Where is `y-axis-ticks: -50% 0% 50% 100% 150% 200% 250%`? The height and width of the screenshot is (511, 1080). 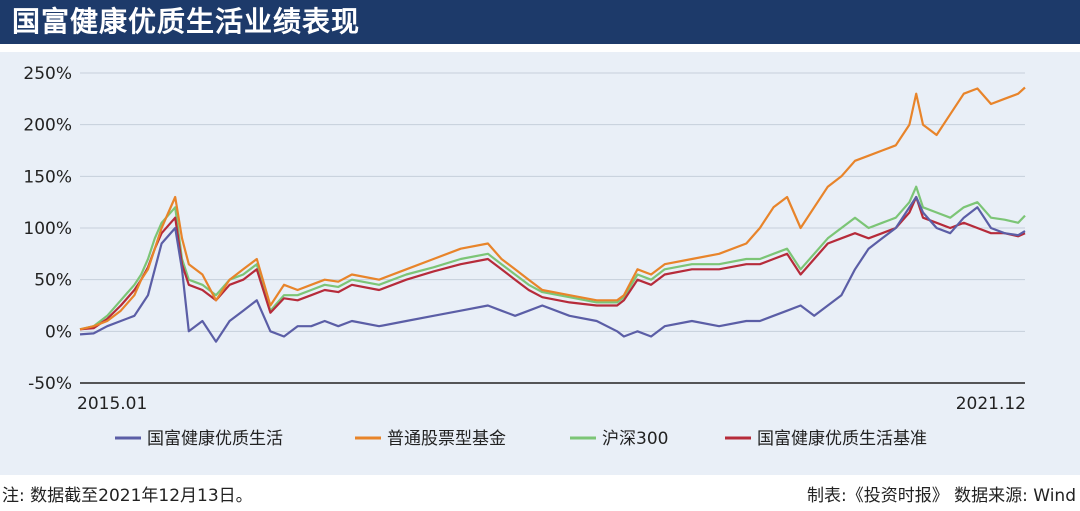 y-axis-ticks: -50% 0% 50% 100% 150% 200% 250% is located at coordinates (47, 229).